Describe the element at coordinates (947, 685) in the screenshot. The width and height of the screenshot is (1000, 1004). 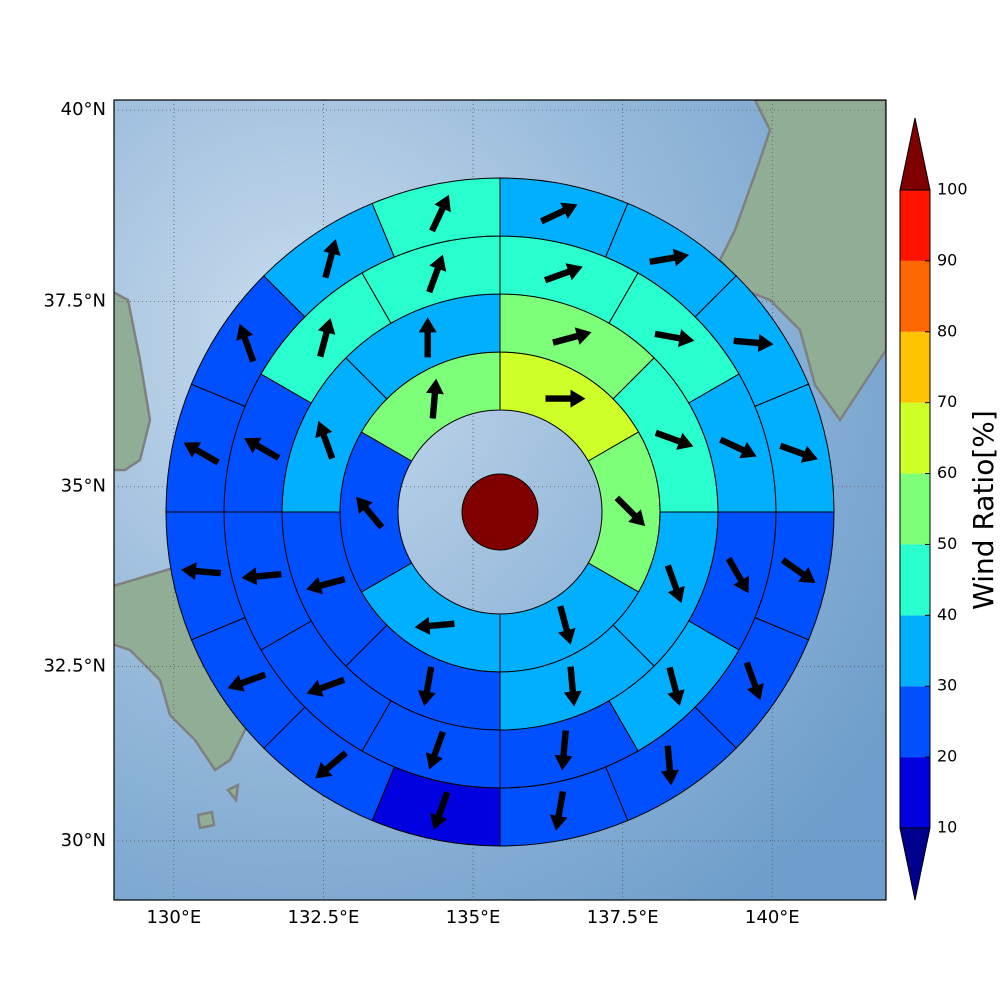
I see `colorbar-tick-label: 30` at that location.